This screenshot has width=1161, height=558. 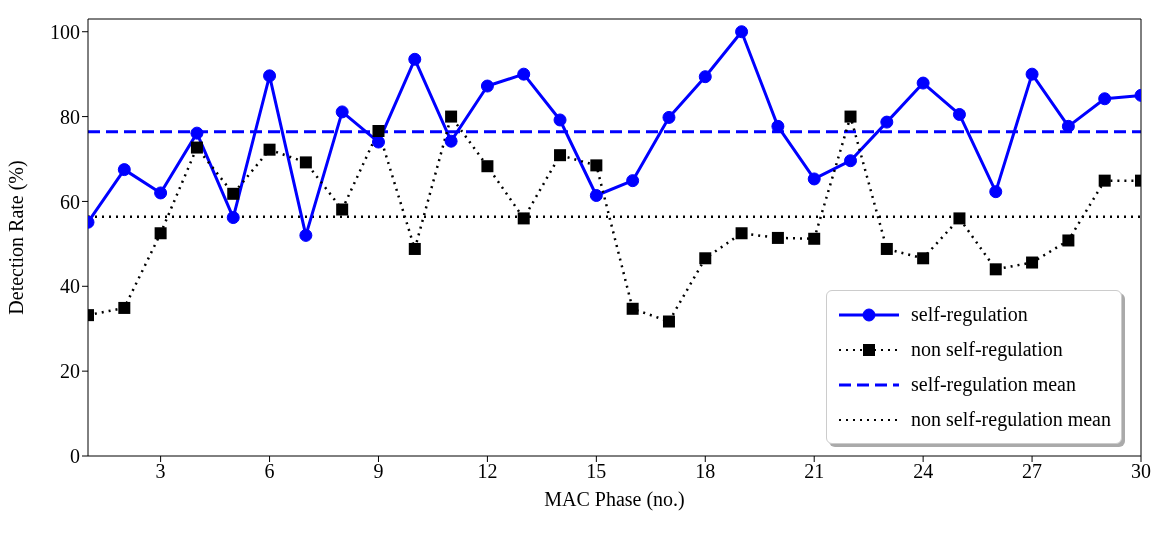 What do you see at coordinates (923, 471) in the screenshot?
I see `x-tick-label: 24` at bounding box center [923, 471].